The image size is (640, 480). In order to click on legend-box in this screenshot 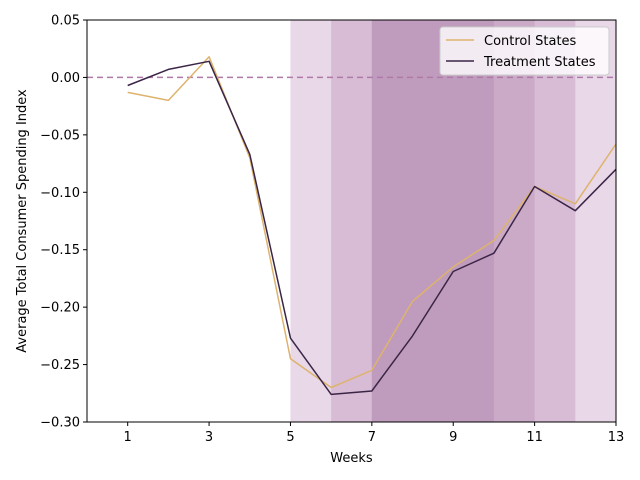, I will do `click(524, 51)`.